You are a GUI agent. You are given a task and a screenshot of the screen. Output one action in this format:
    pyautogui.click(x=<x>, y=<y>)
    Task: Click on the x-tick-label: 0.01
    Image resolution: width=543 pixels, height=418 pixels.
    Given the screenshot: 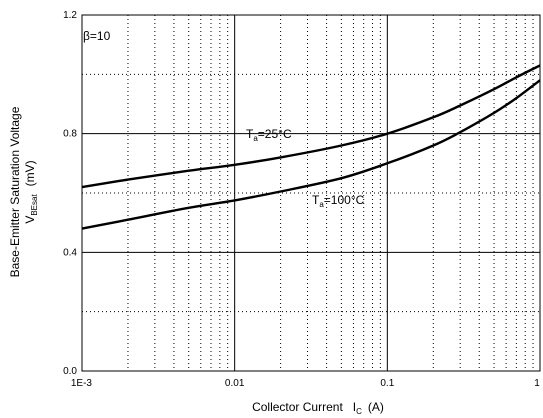 What is the action you would take?
    pyautogui.click(x=235, y=383)
    